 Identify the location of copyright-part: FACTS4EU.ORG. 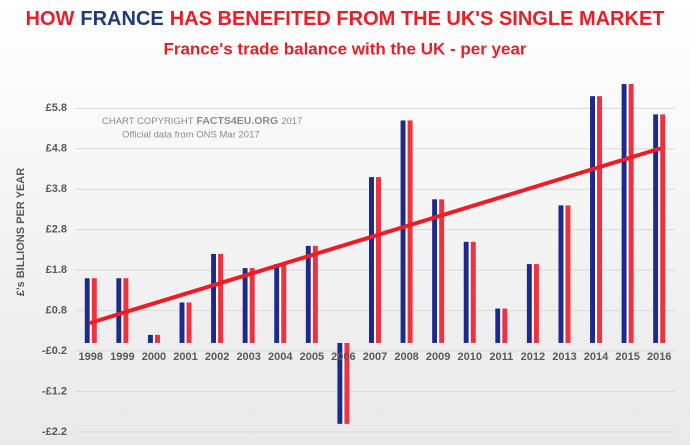
(238, 121).